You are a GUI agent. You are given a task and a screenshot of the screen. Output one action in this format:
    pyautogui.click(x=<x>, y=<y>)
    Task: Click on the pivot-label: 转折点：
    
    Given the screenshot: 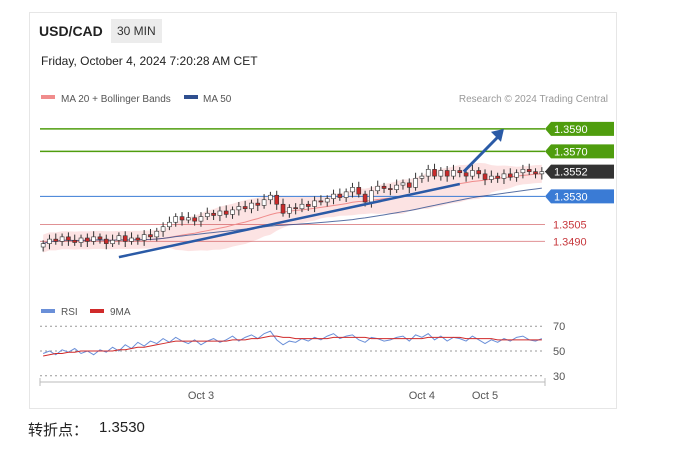 What is the action you would take?
    pyautogui.click(x=58, y=430)
    